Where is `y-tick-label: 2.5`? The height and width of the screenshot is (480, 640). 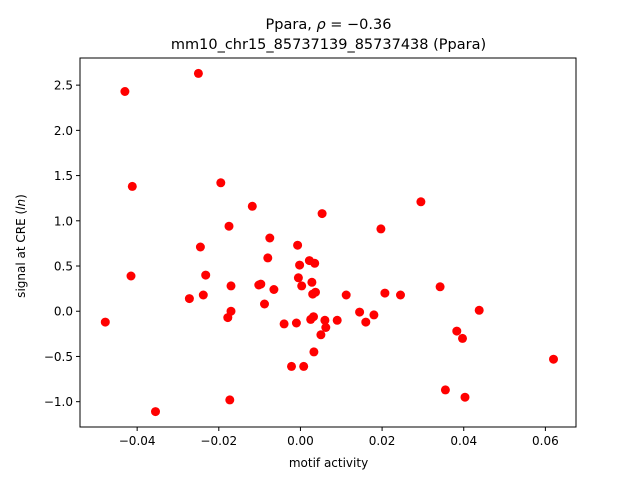
y-tick-label: 2.5 is located at coordinates (63, 86).